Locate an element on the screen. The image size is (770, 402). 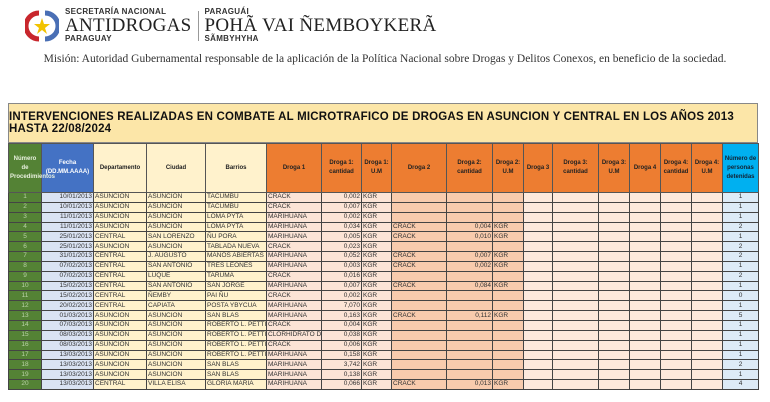
table-cell: 25/01/2013 is located at coordinates (67, 247).